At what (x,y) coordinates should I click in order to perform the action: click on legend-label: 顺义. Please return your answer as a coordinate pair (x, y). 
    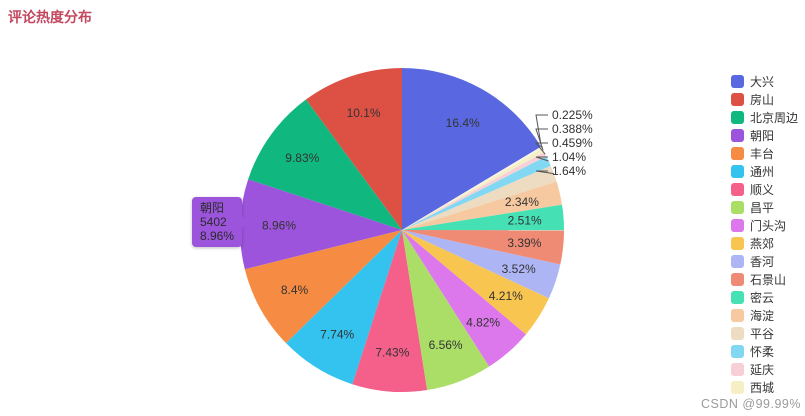
    Looking at the image, I should click on (762, 189).